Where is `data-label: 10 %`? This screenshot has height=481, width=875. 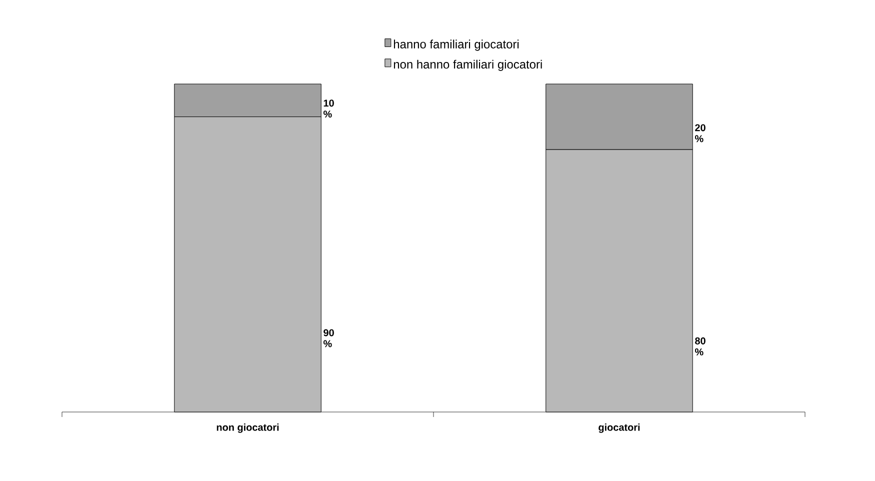 data-label: 10 % is located at coordinates (328, 109).